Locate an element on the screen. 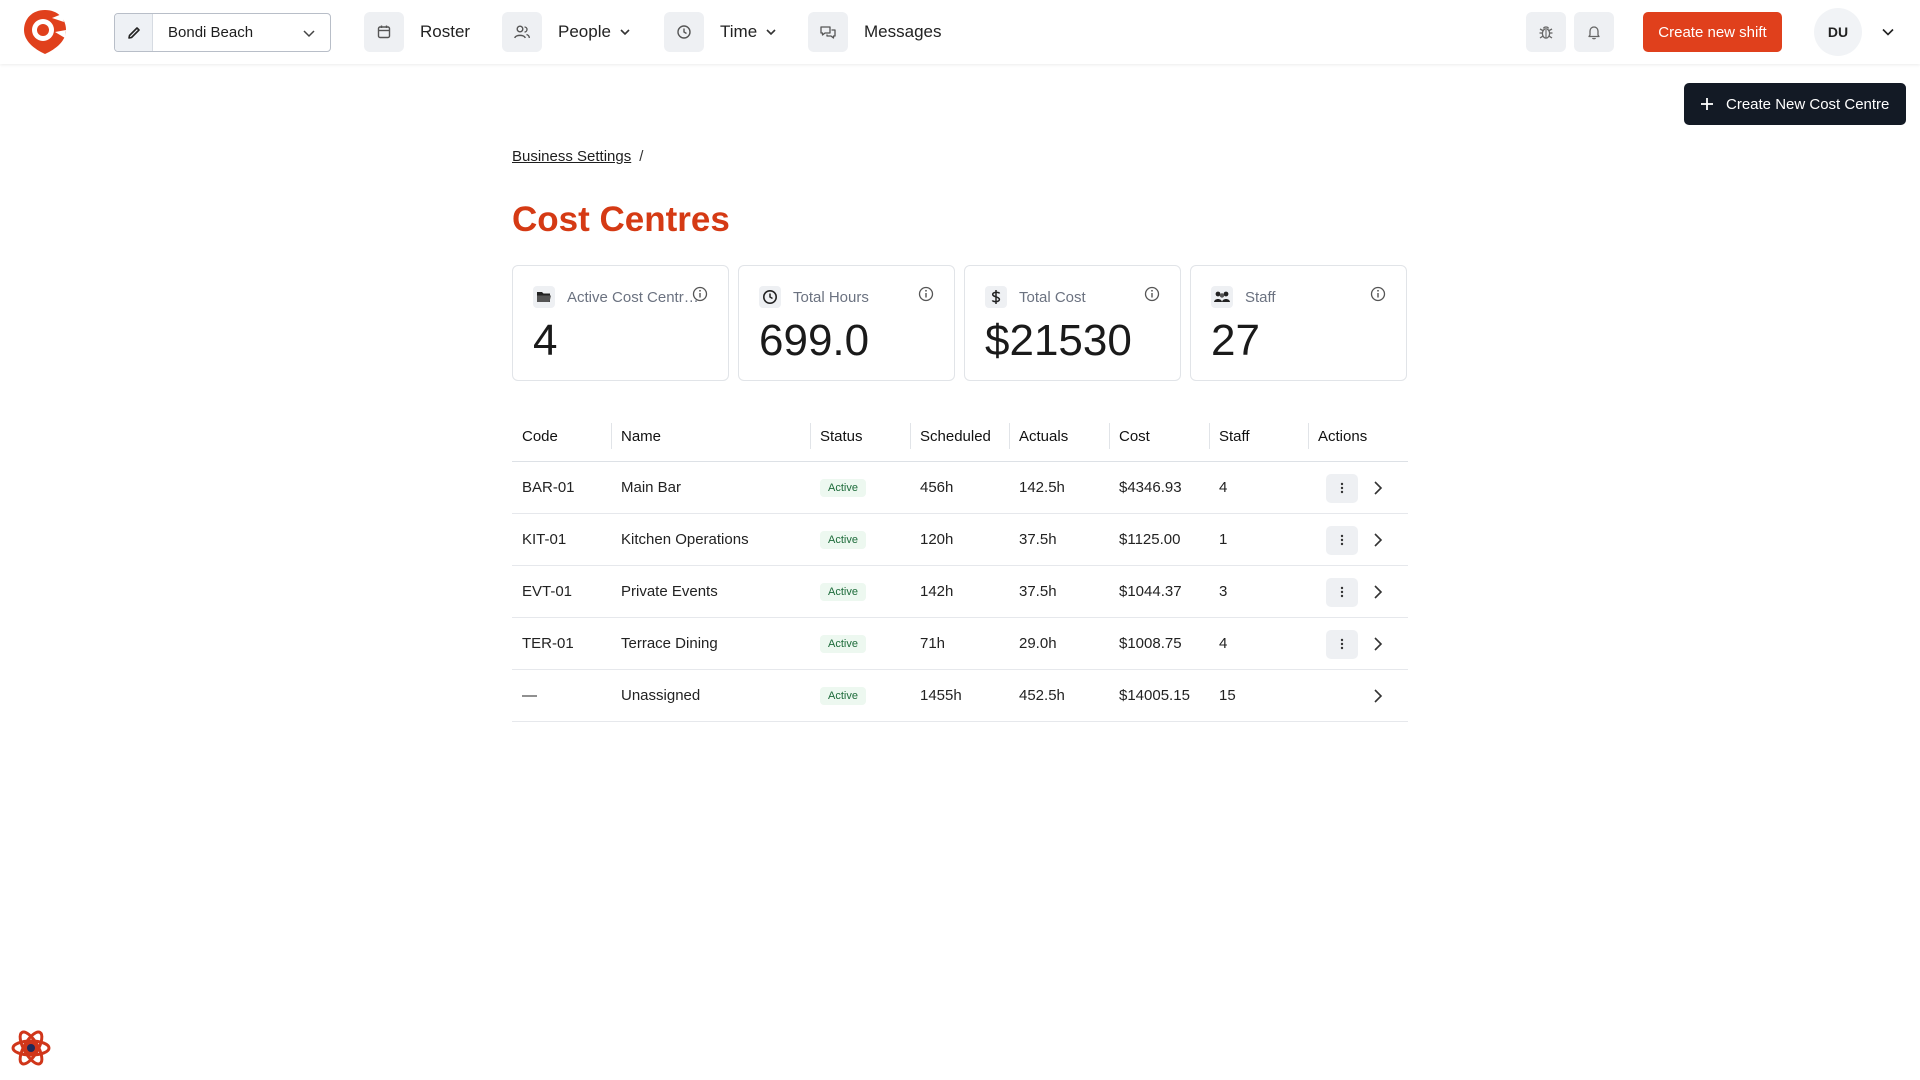 Image resolution: width=1920 pixels, height=1080 pixels. nav-roster-label: Roster is located at coordinates (445, 31).